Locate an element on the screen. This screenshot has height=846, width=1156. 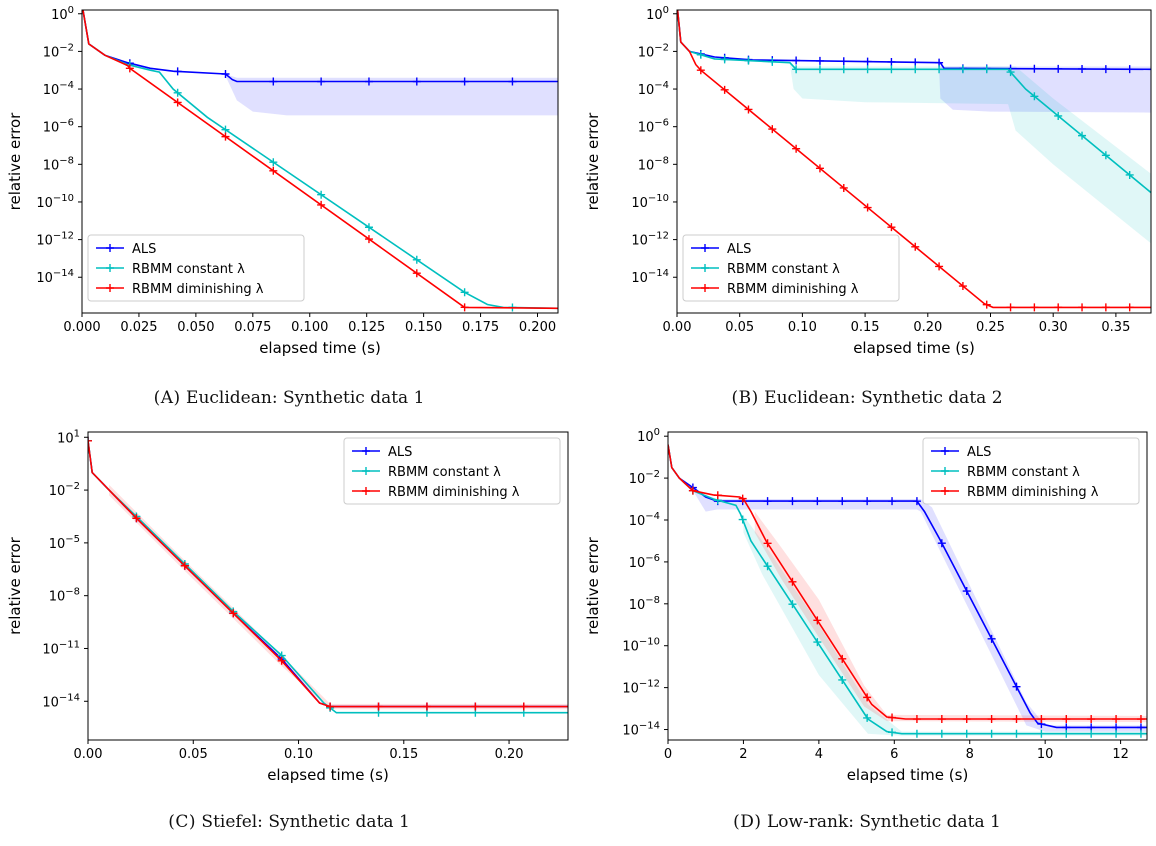
caption-a: (A) Euclidean: Synthetic data 1 is located at coordinates (289, 398).